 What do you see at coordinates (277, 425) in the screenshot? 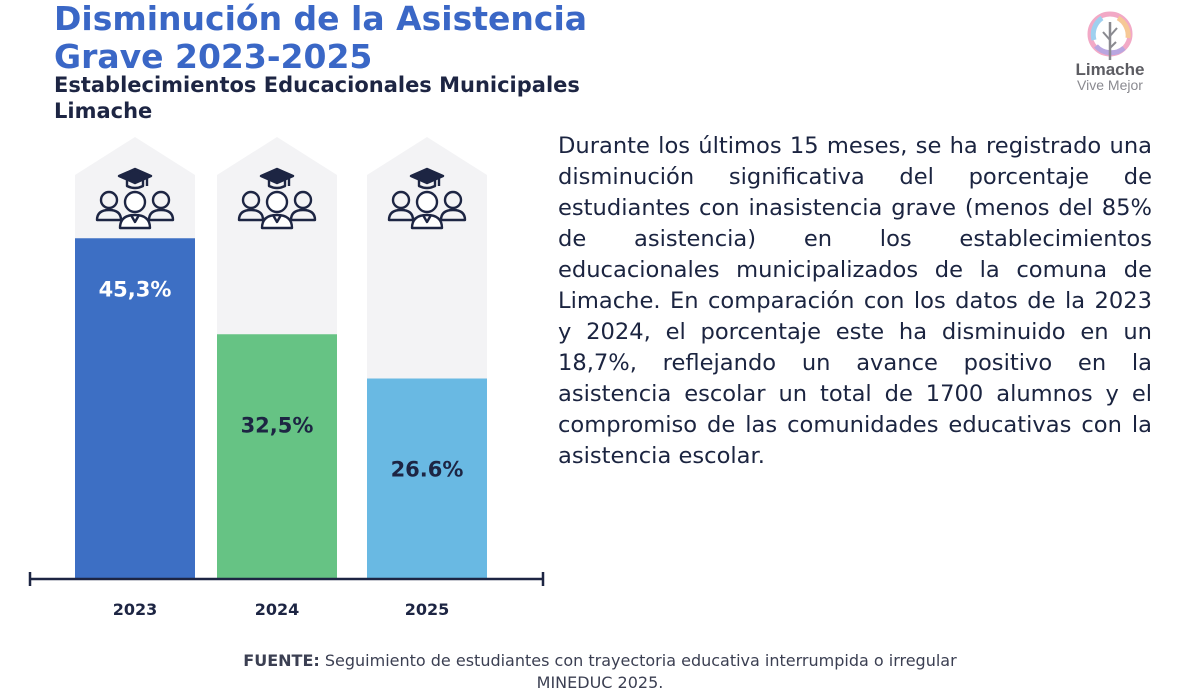
I see `value-label-2024: 32,5%` at bounding box center [277, 425].